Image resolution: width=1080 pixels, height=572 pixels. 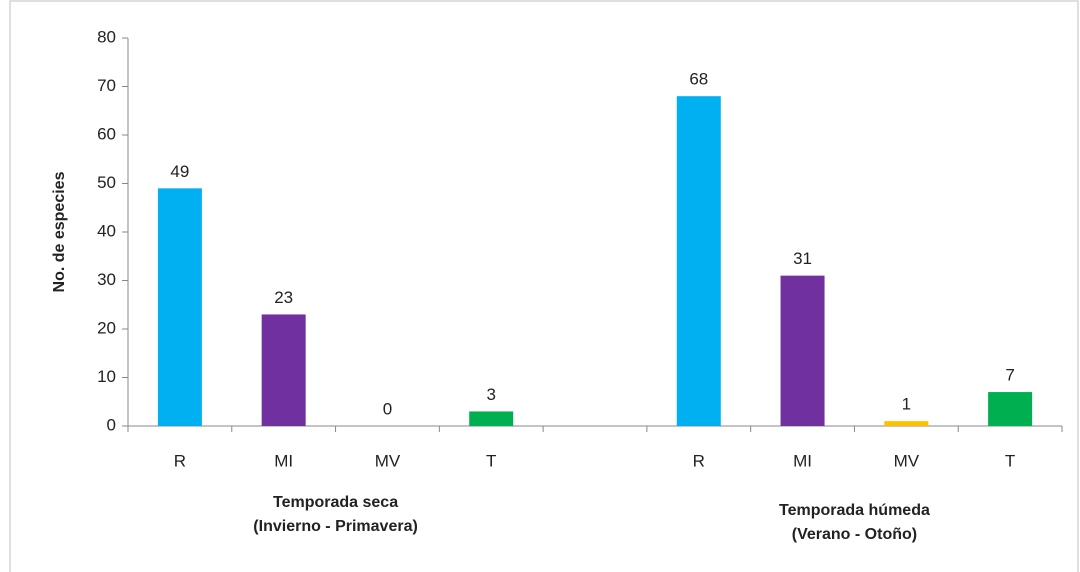 What do you see at coordinates (854, 510) in the screenshot?
I see `group-label: Temporada húmeda` at bounding box center [854, 510].